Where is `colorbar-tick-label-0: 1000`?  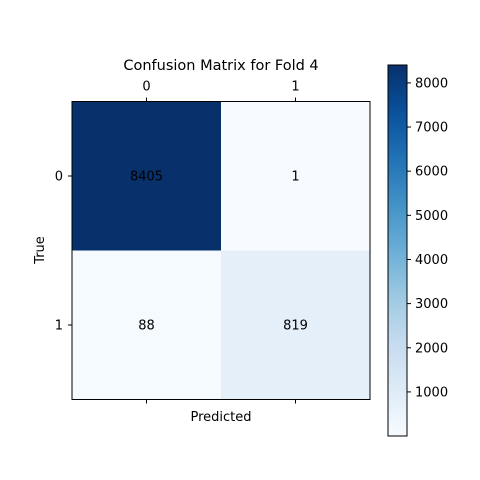 colorbar-tick-label-0: 1000 is located at coordinates (431, 392).